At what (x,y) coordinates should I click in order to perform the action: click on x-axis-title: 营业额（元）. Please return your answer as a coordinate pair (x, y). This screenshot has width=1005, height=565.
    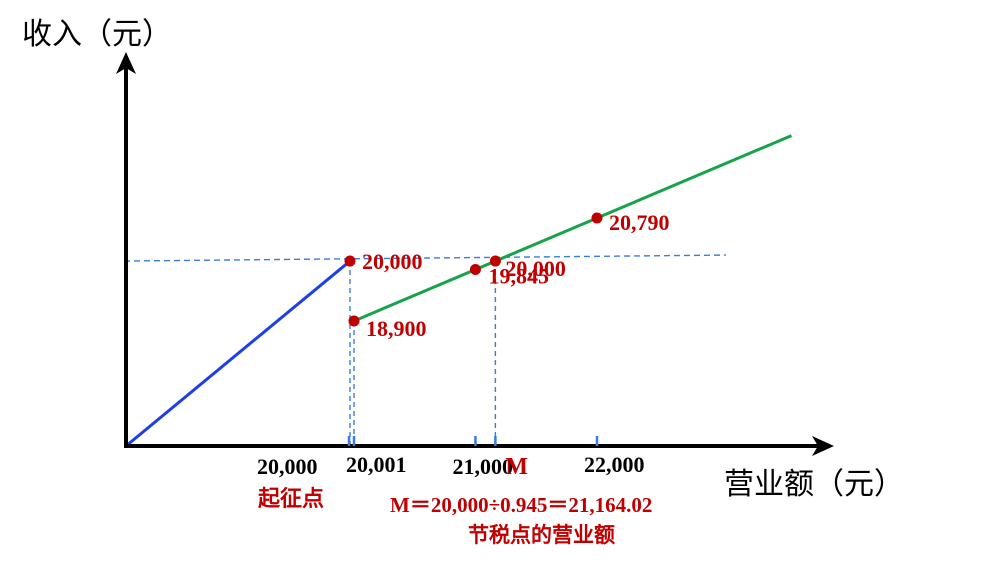
    Looking at the image, I should click on (814, 484).